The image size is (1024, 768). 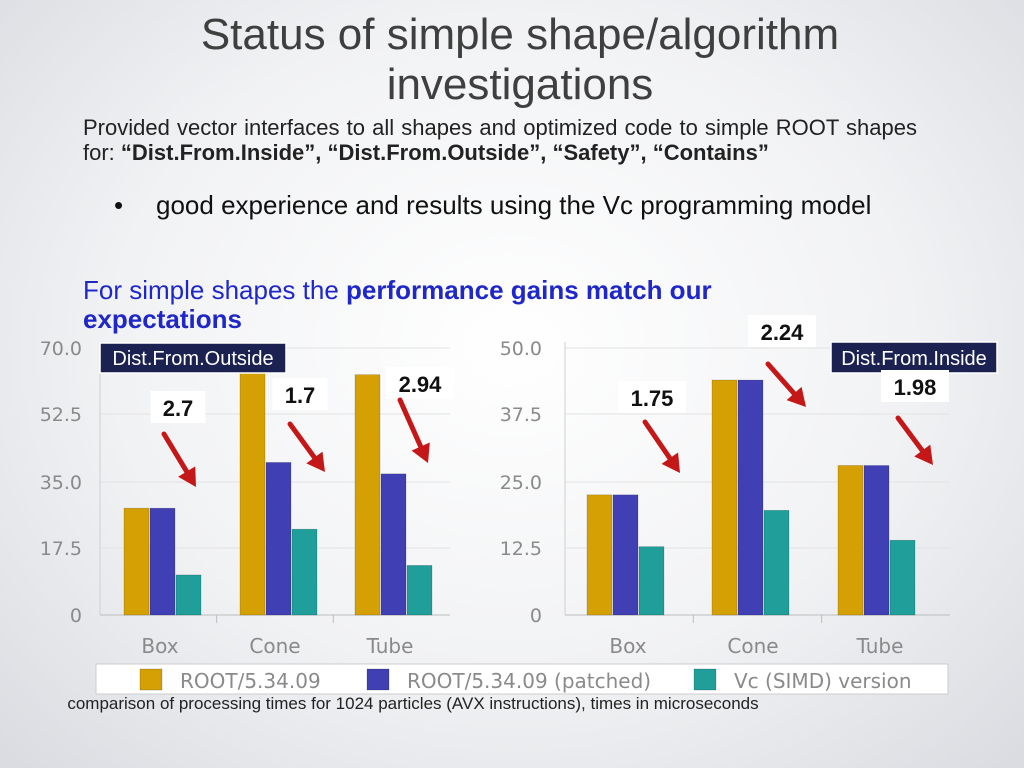 I want to click on intro-item-safety: “Safety”,, so click(x=599, y=152).